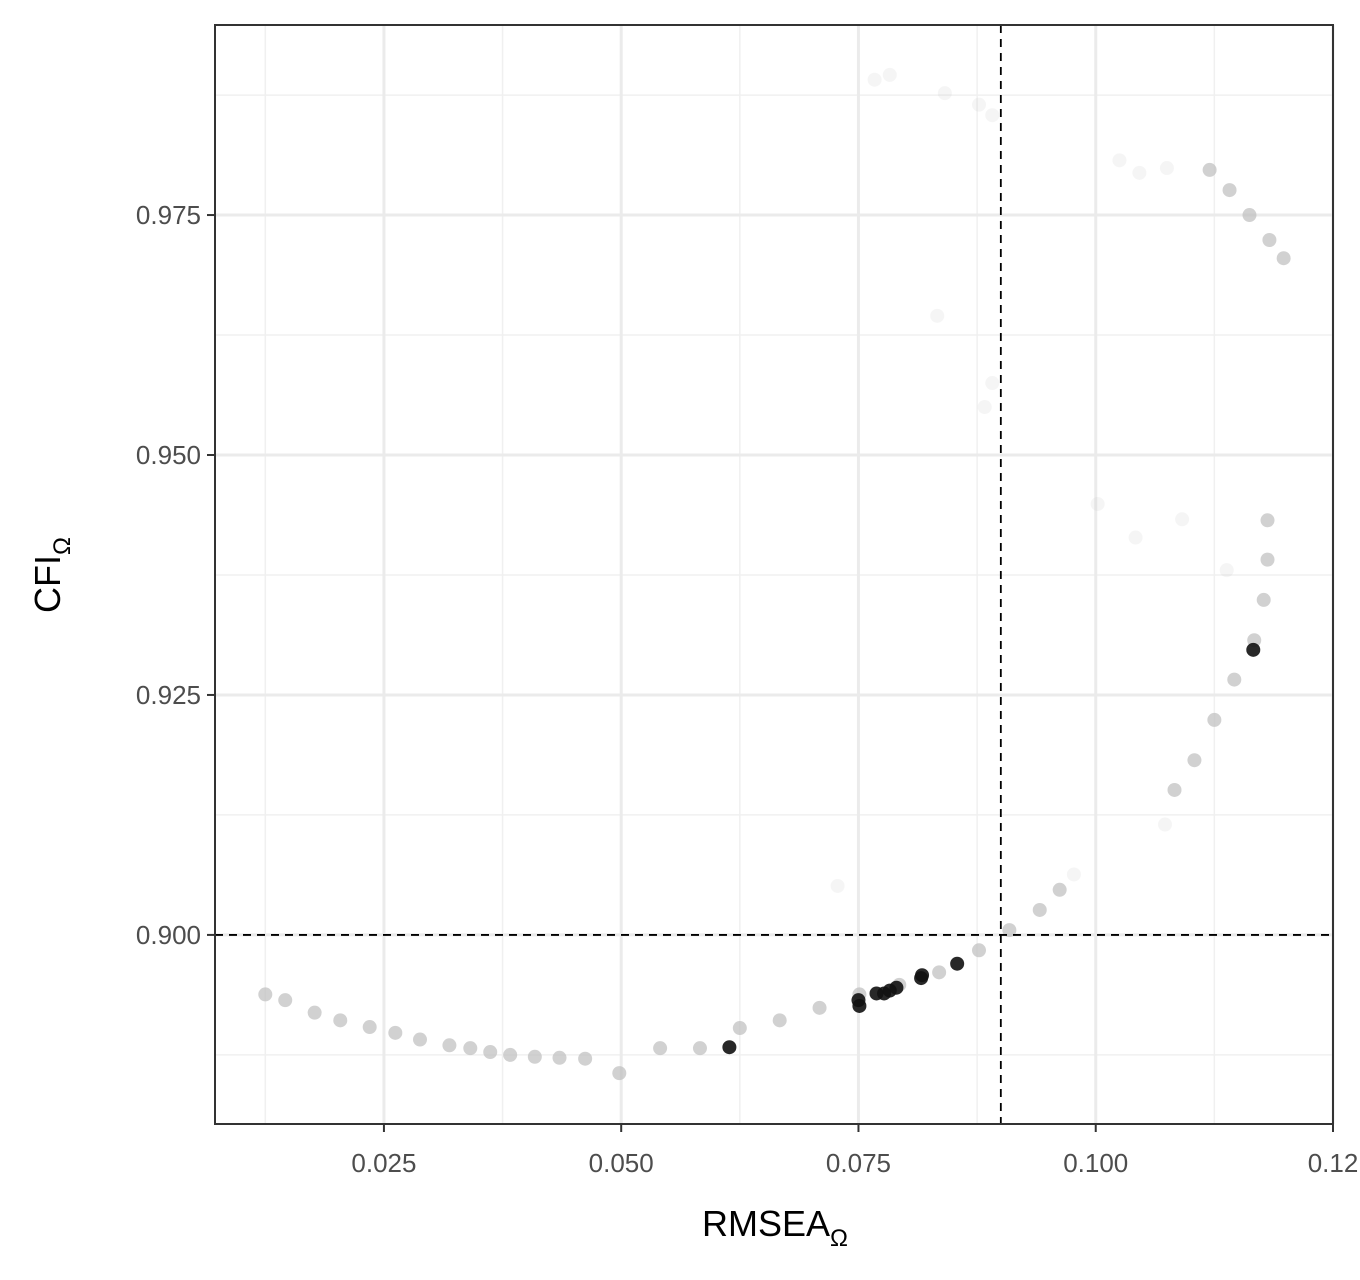 The height and width of the screenshot is (1280, 1360). Describe the element at coordinates (62, 546) in the screenshot. I see `y-axis-title-subscript: Ω` at that location.